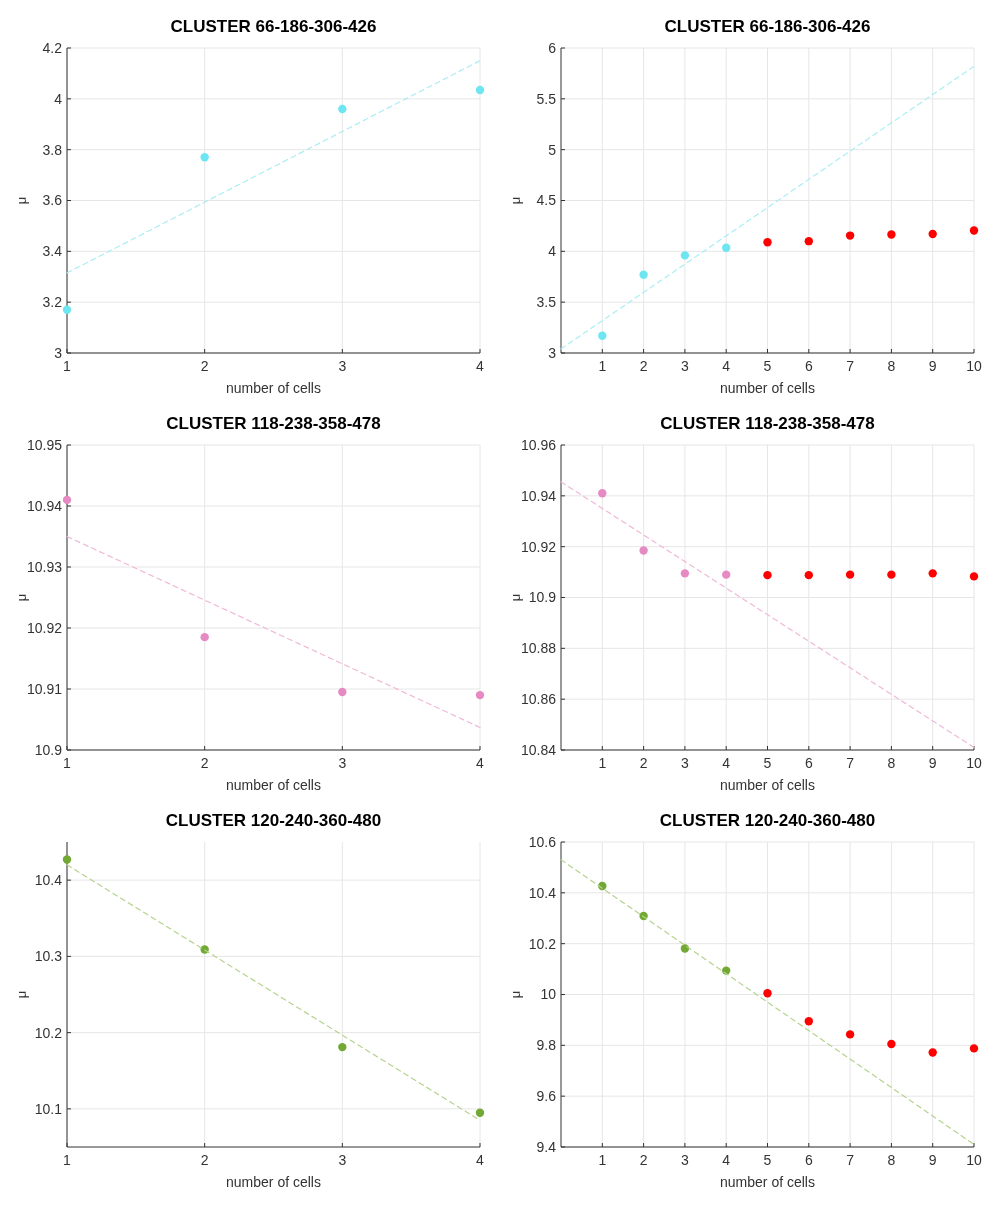  What do you see at coordinates (52, 47) in the screenshot?
I see `y-tick-label: 4.2` at bounding box center [52, 47].